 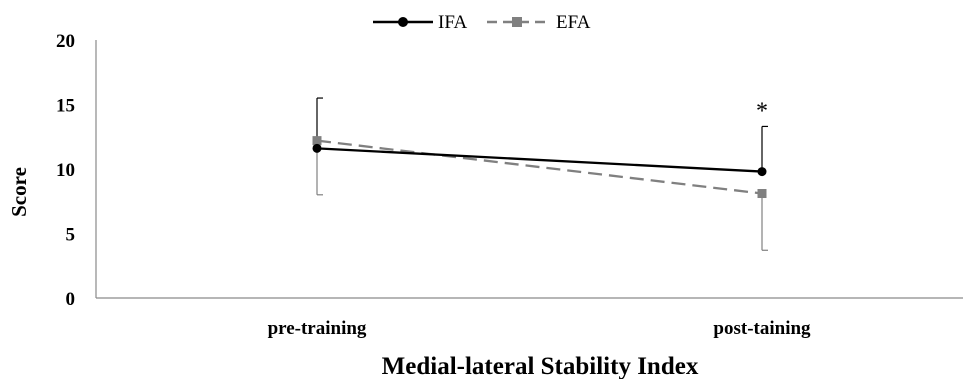 I want to click on legend-item-efa: EFA, so click(x=539, y=22).